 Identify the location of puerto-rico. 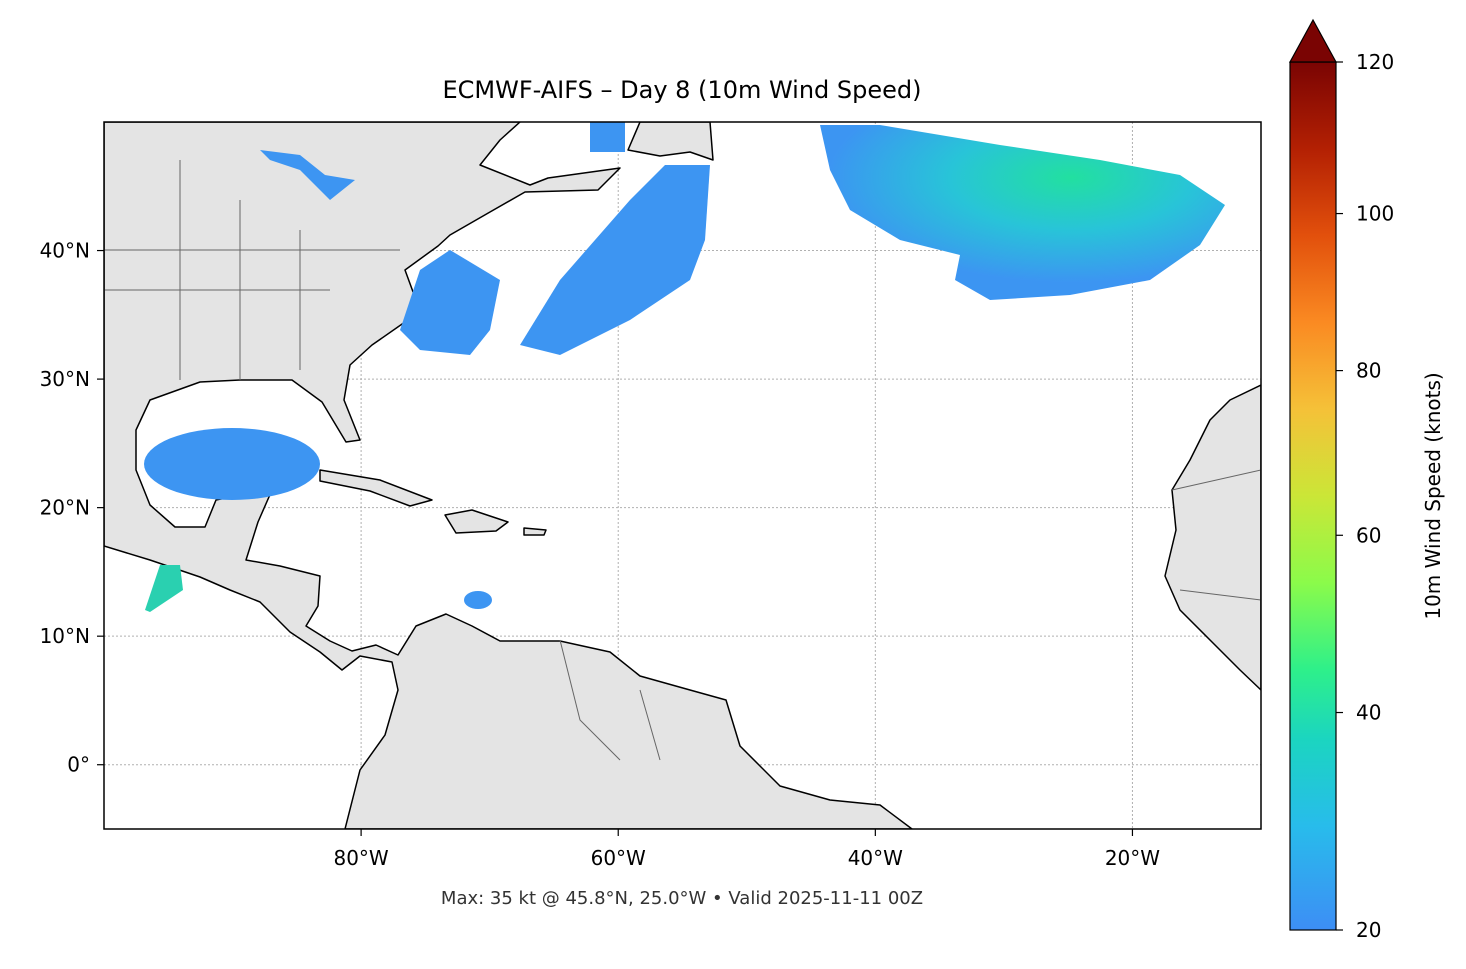
(535, 531).